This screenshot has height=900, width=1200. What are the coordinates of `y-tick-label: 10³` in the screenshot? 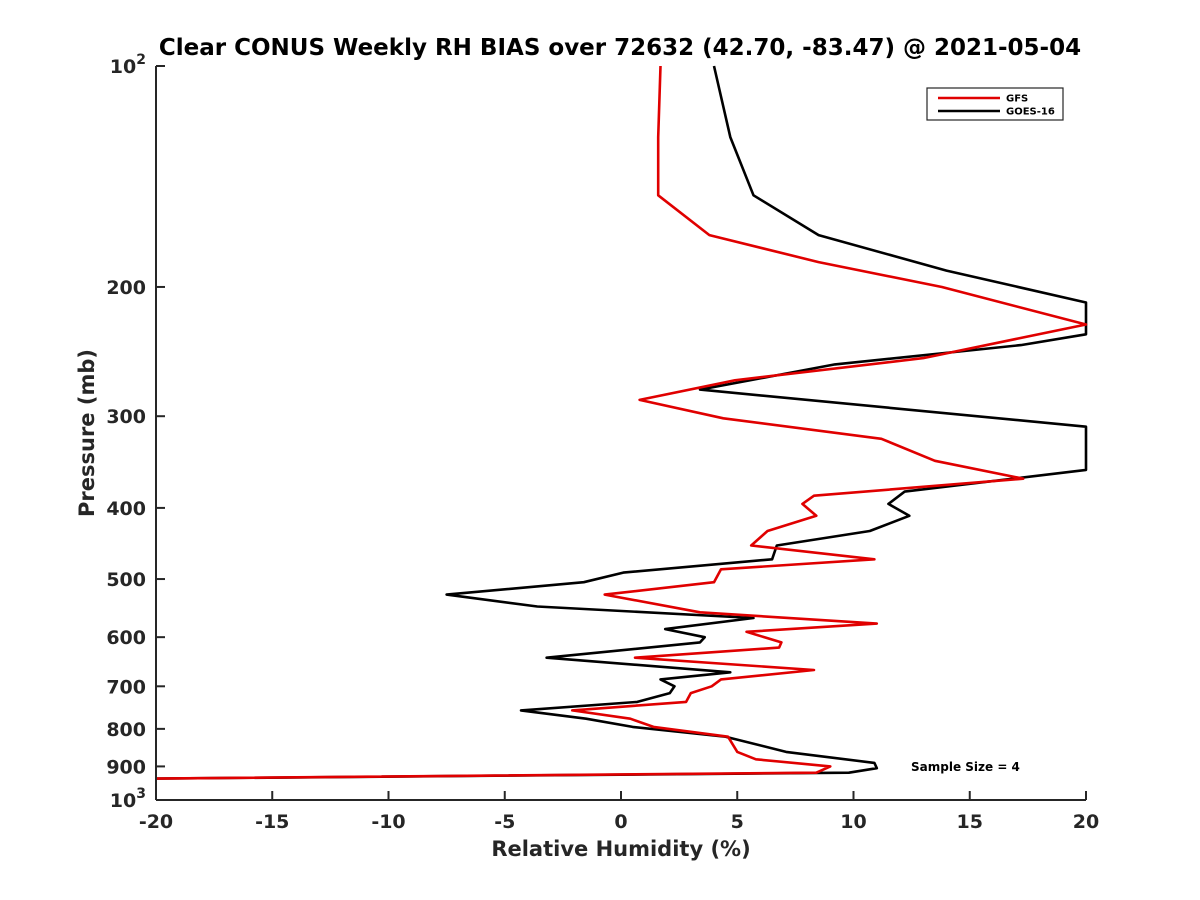 It's located at (128, 799).